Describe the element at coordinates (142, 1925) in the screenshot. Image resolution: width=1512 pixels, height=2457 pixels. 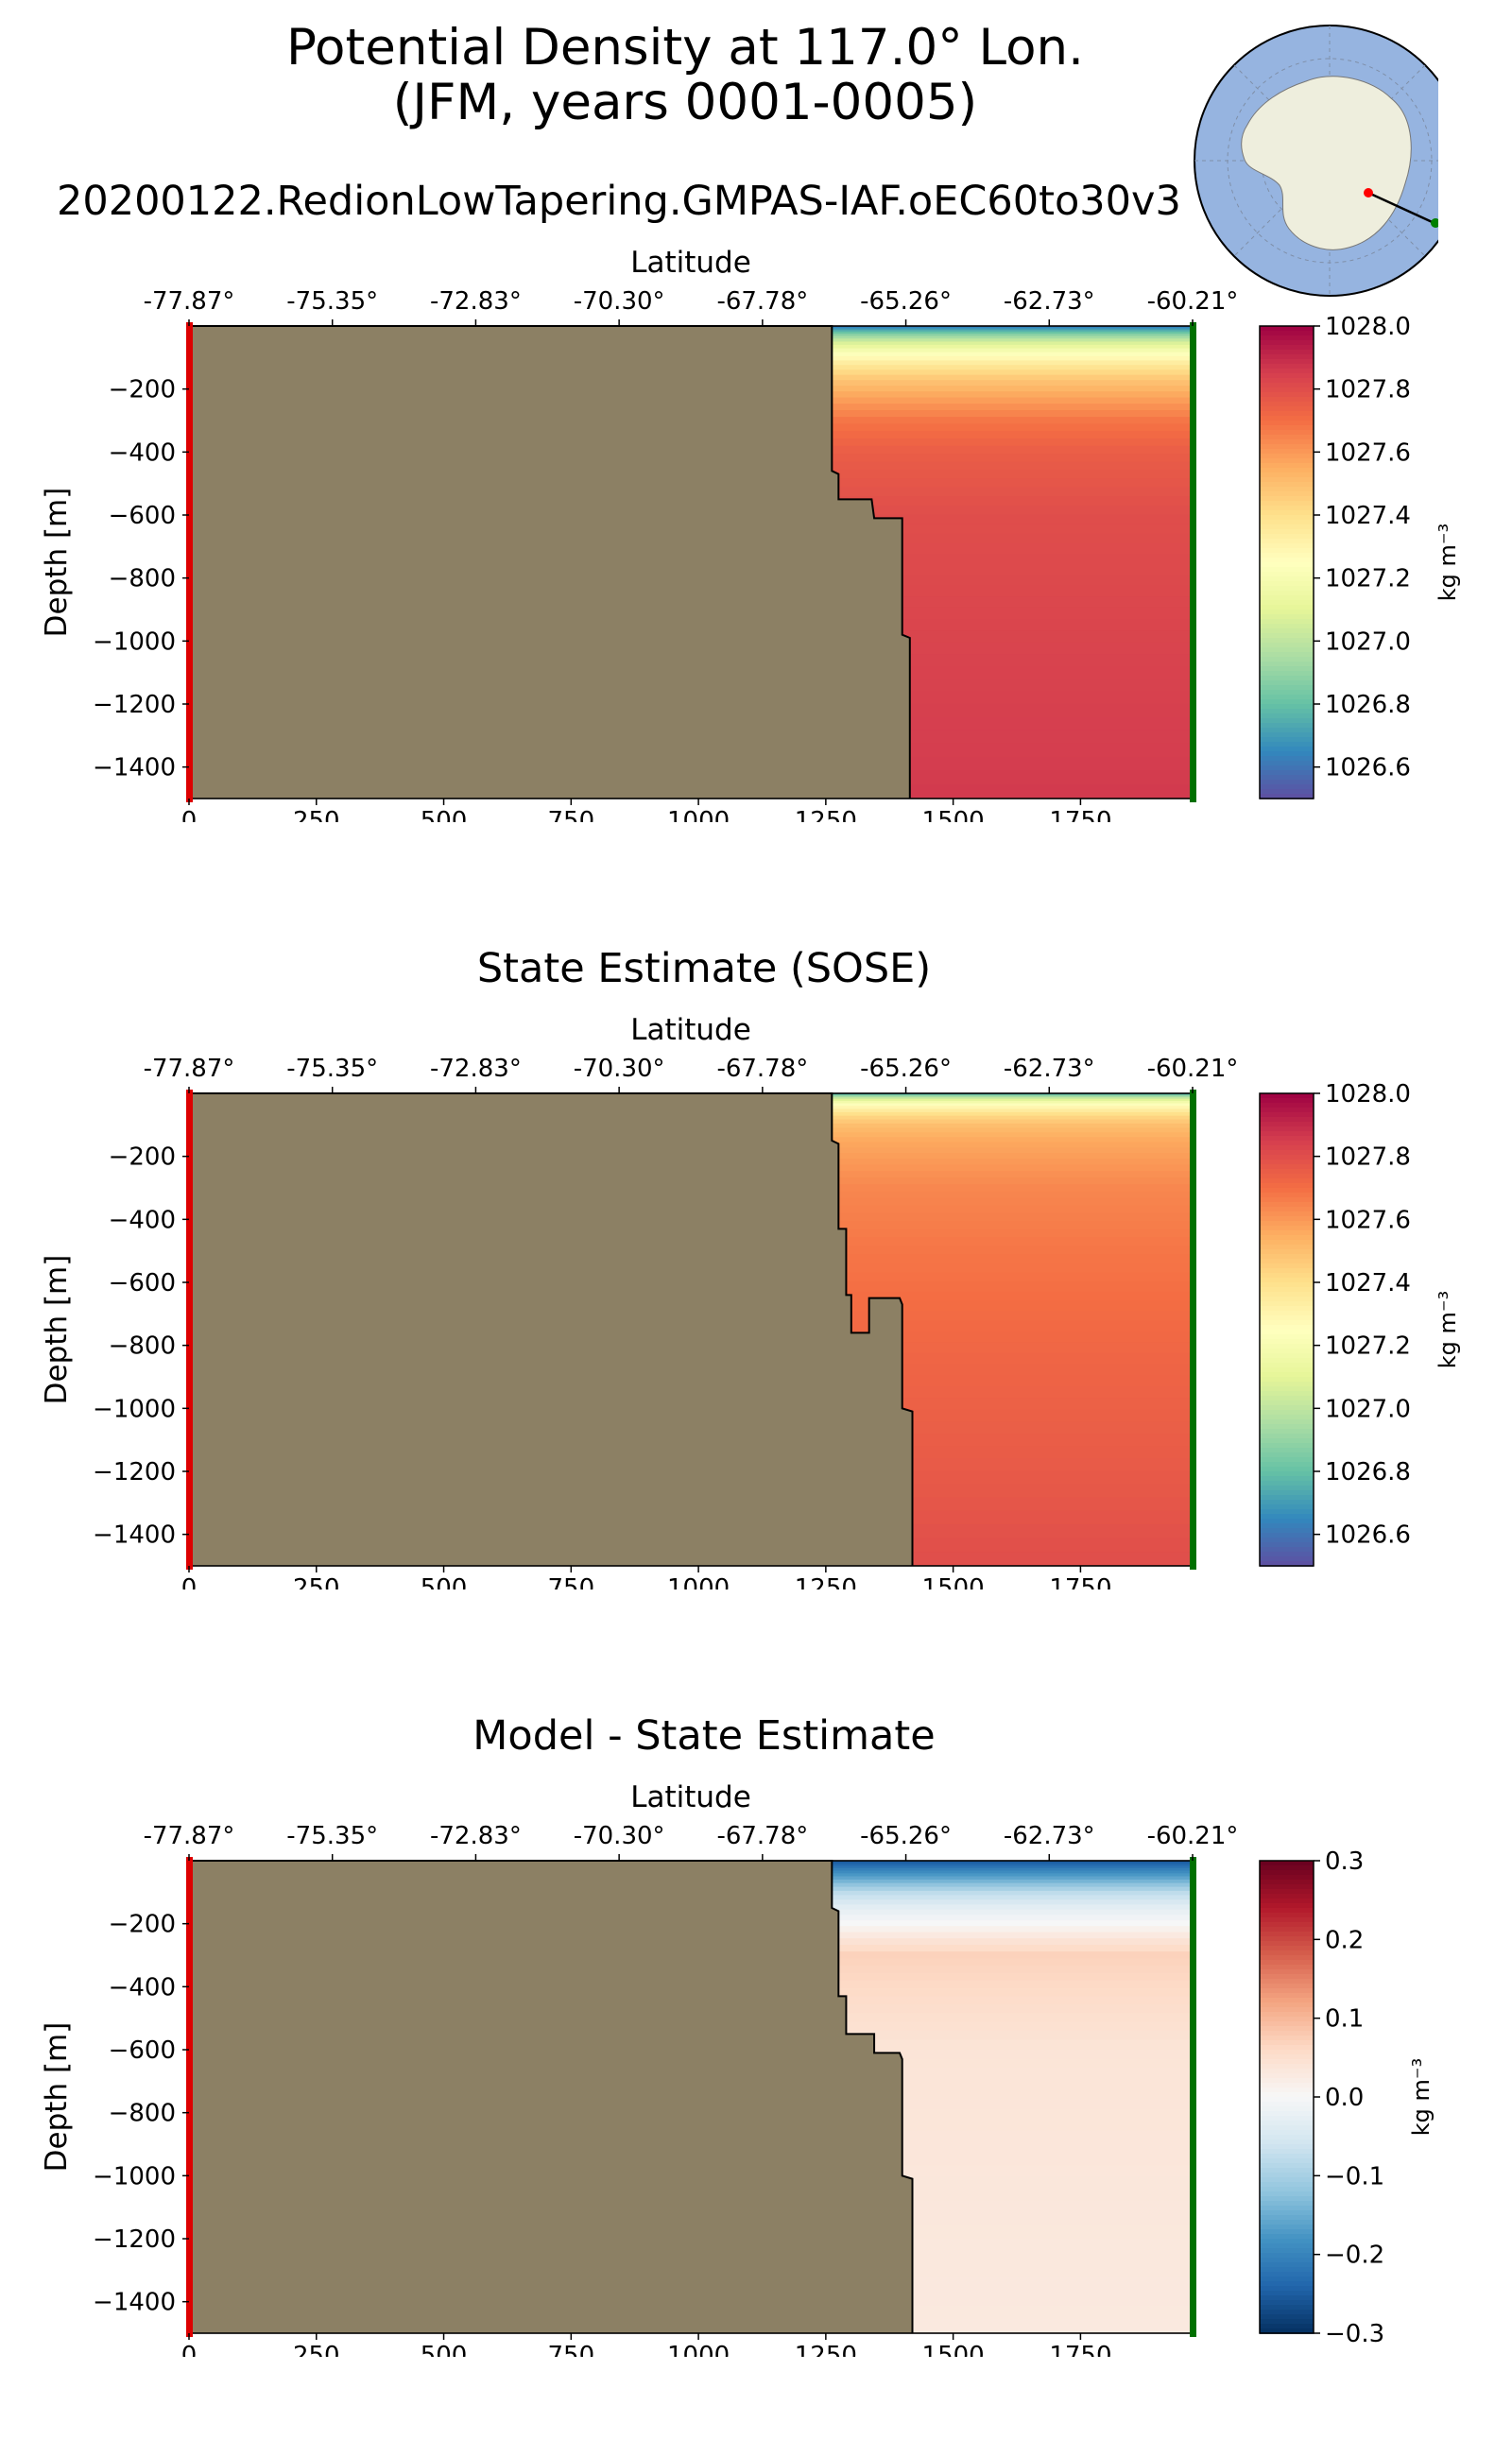
I see `y-tick-label: −200` at that location.